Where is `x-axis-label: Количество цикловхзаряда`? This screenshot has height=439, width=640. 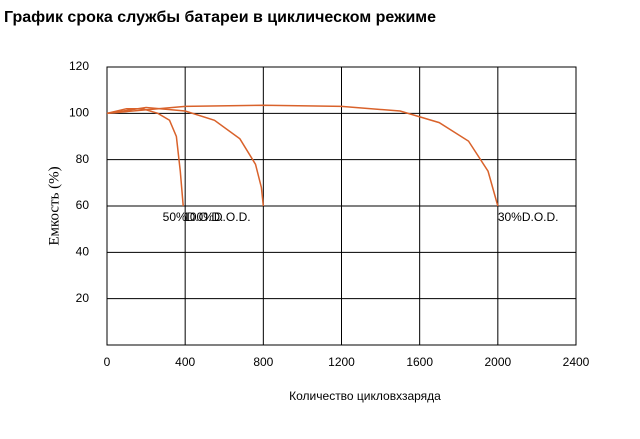 x-axis-label: Количество цикловхзаряда is located at coordinates (365, 396).